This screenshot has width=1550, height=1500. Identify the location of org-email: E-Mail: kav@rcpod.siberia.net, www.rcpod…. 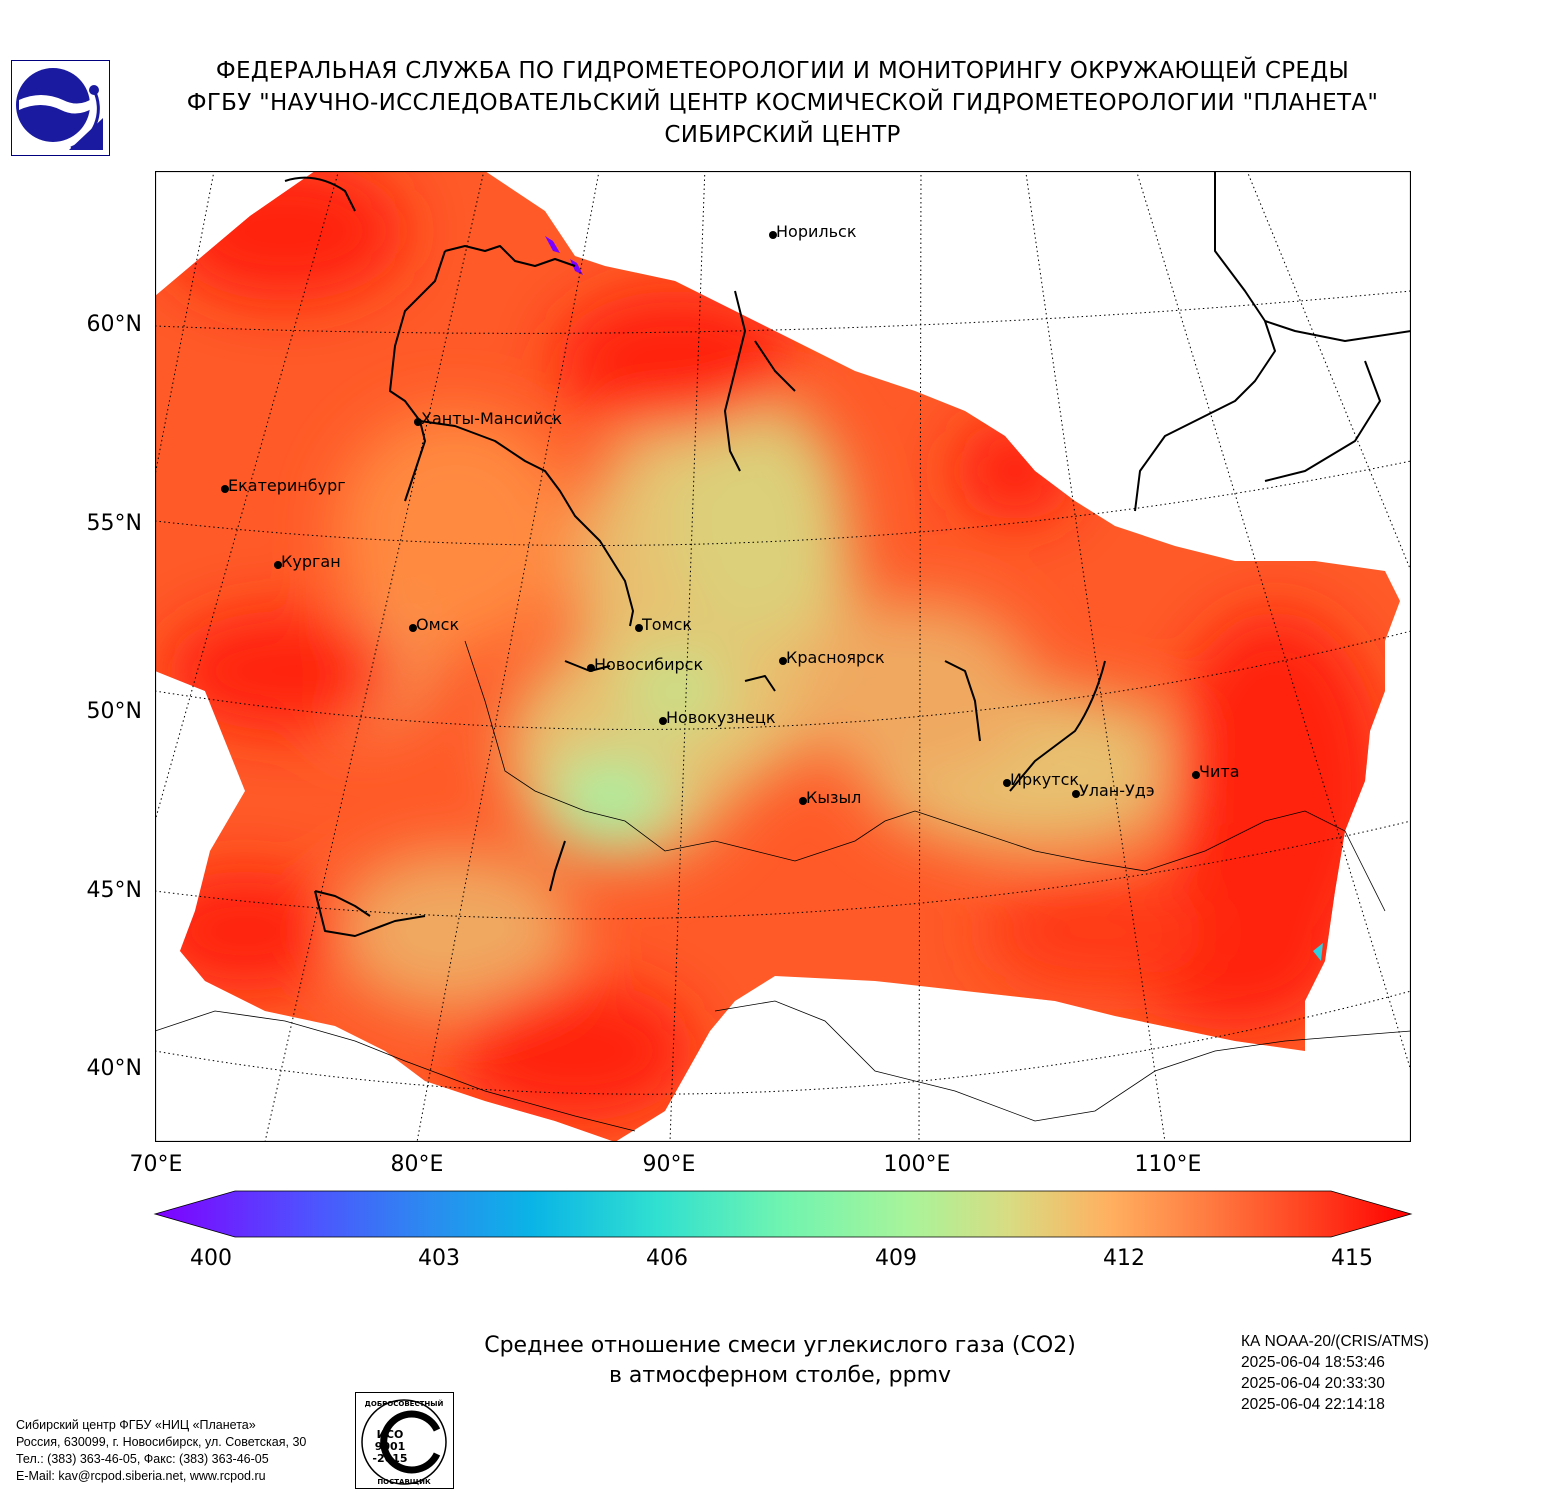
(141, 1476).